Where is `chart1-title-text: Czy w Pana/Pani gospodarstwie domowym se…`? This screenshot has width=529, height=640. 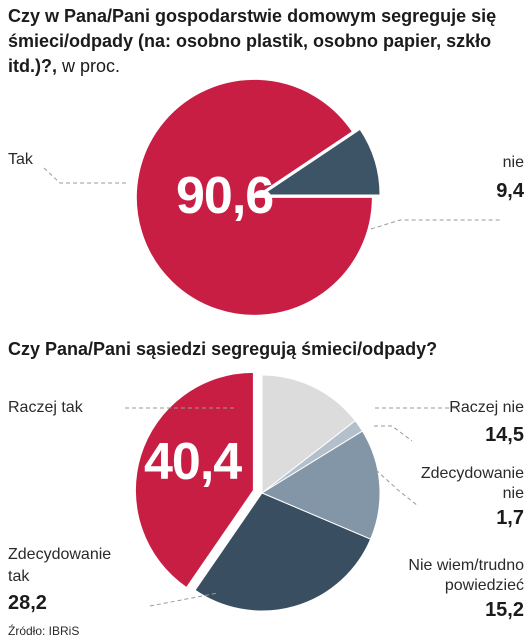
chart1-title-text: Czy w Pana/Pani gospodarstwie domowym se… is located at coordinates (252, 41).